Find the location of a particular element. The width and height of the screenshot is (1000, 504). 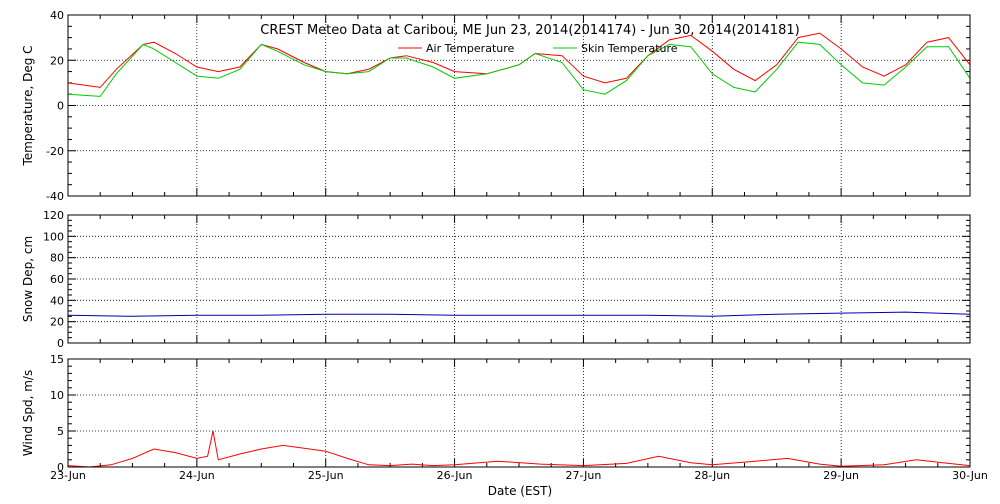

x-axis-label: Date (EST) is located at coordinates (520, 491).